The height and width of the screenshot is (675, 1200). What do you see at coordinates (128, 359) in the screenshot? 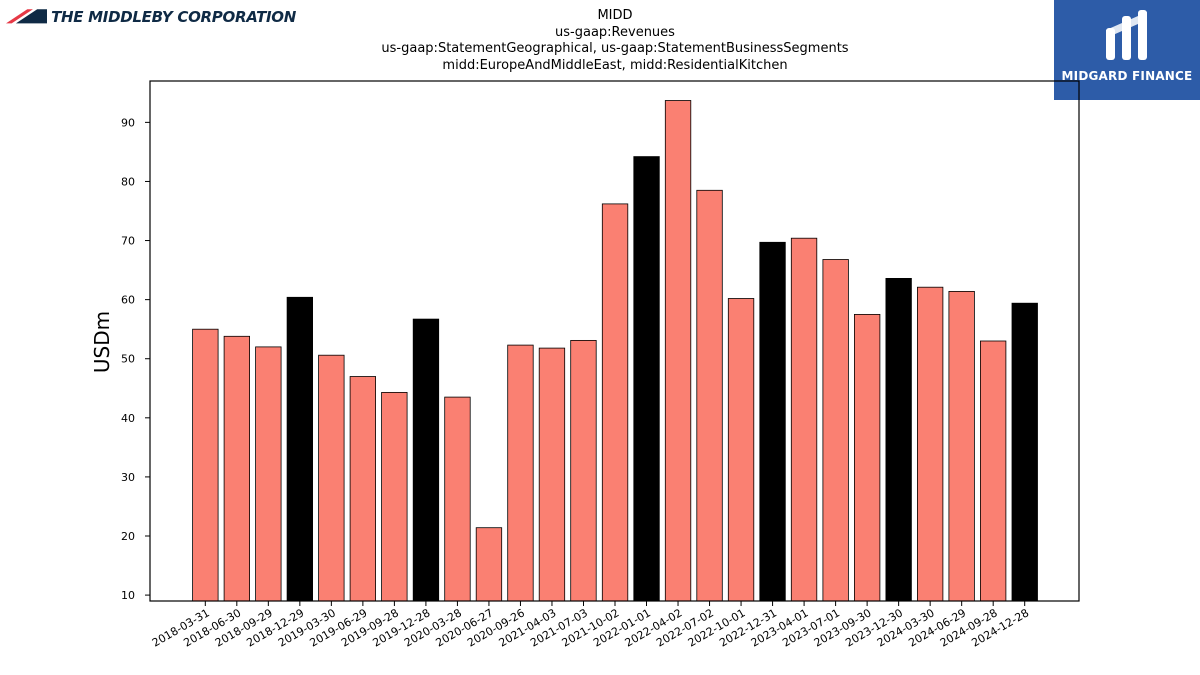
I see `y-tick-label: 50` at bounding box center [128, 359].